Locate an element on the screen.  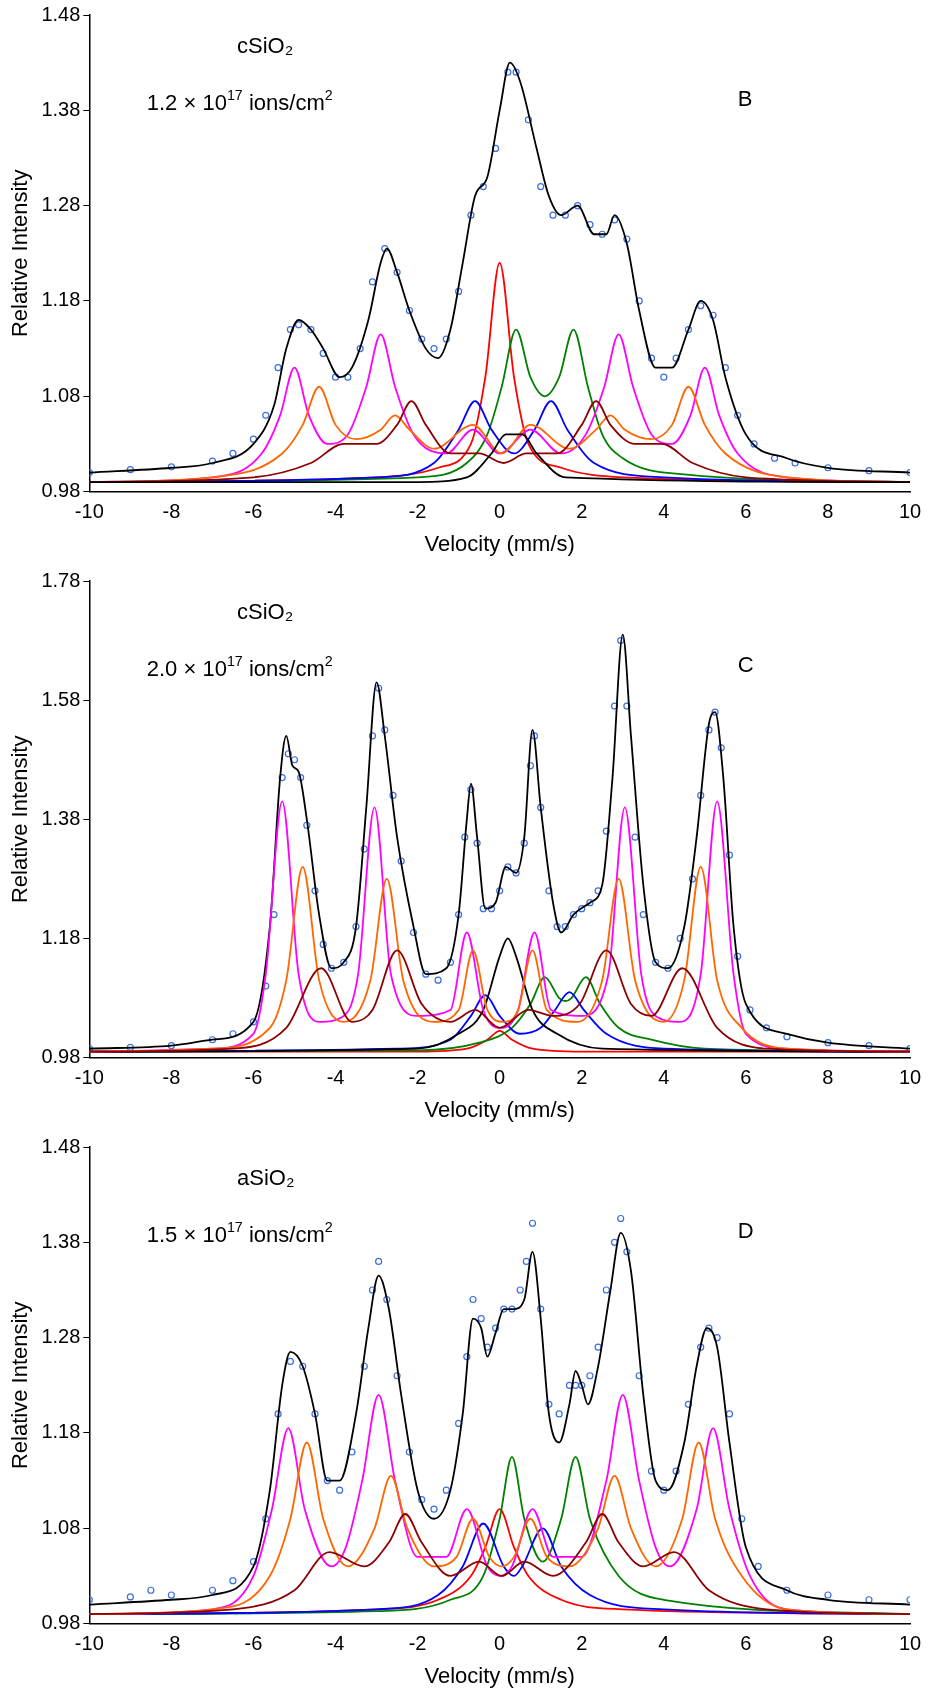
y-tick-label: 1.58 is located at coordinates (61, 698).